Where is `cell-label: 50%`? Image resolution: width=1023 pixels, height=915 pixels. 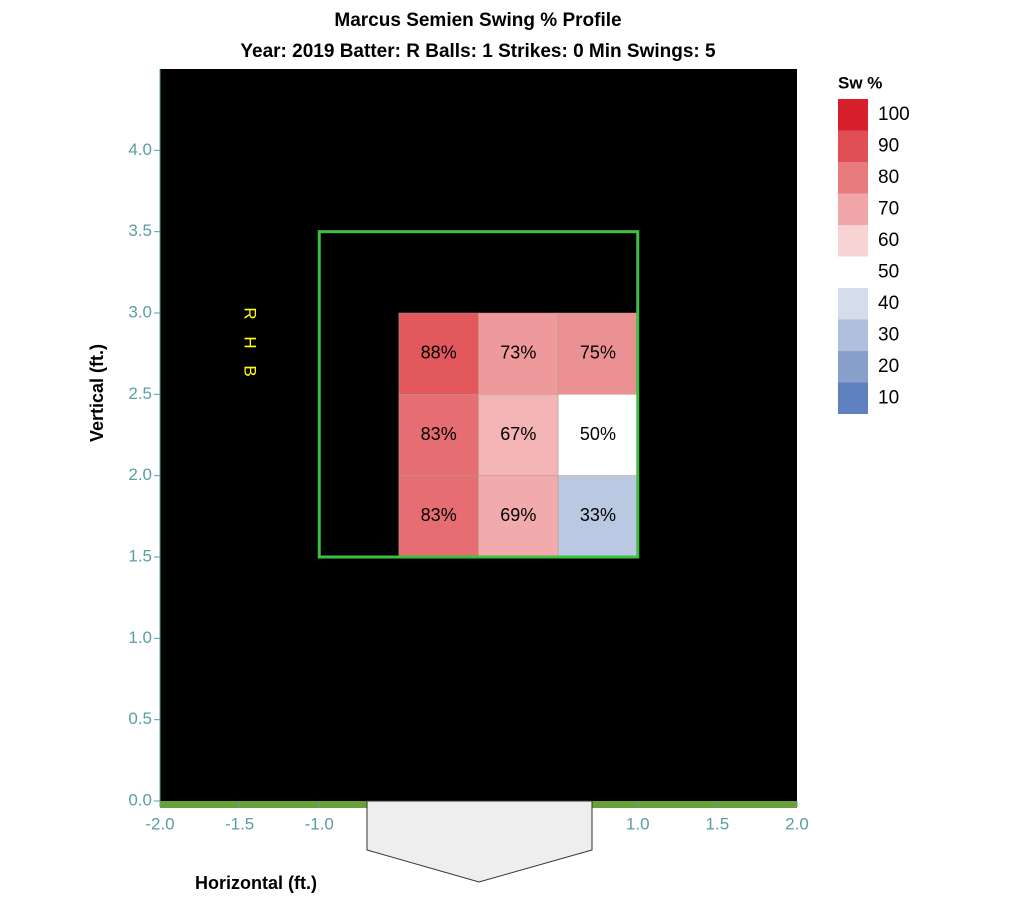 cell-label: 50% is located at coordinates (598, 434).